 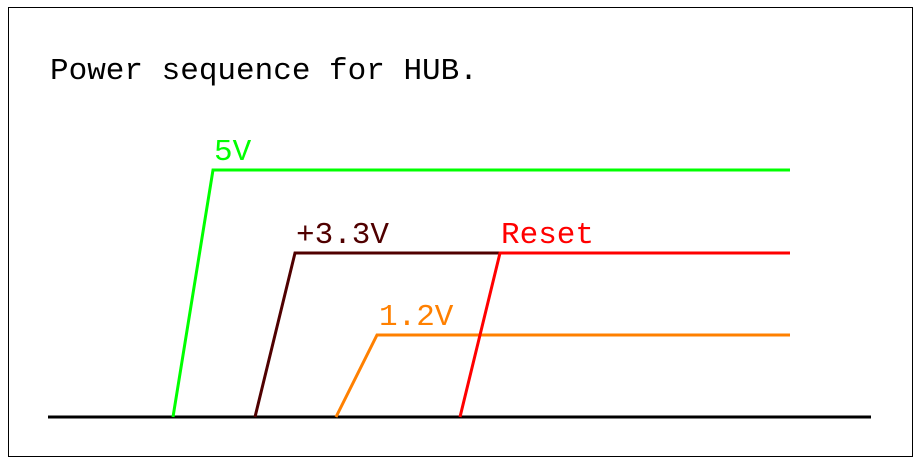 I want to click on 3v3-waveform, so click(x=376, y=334).